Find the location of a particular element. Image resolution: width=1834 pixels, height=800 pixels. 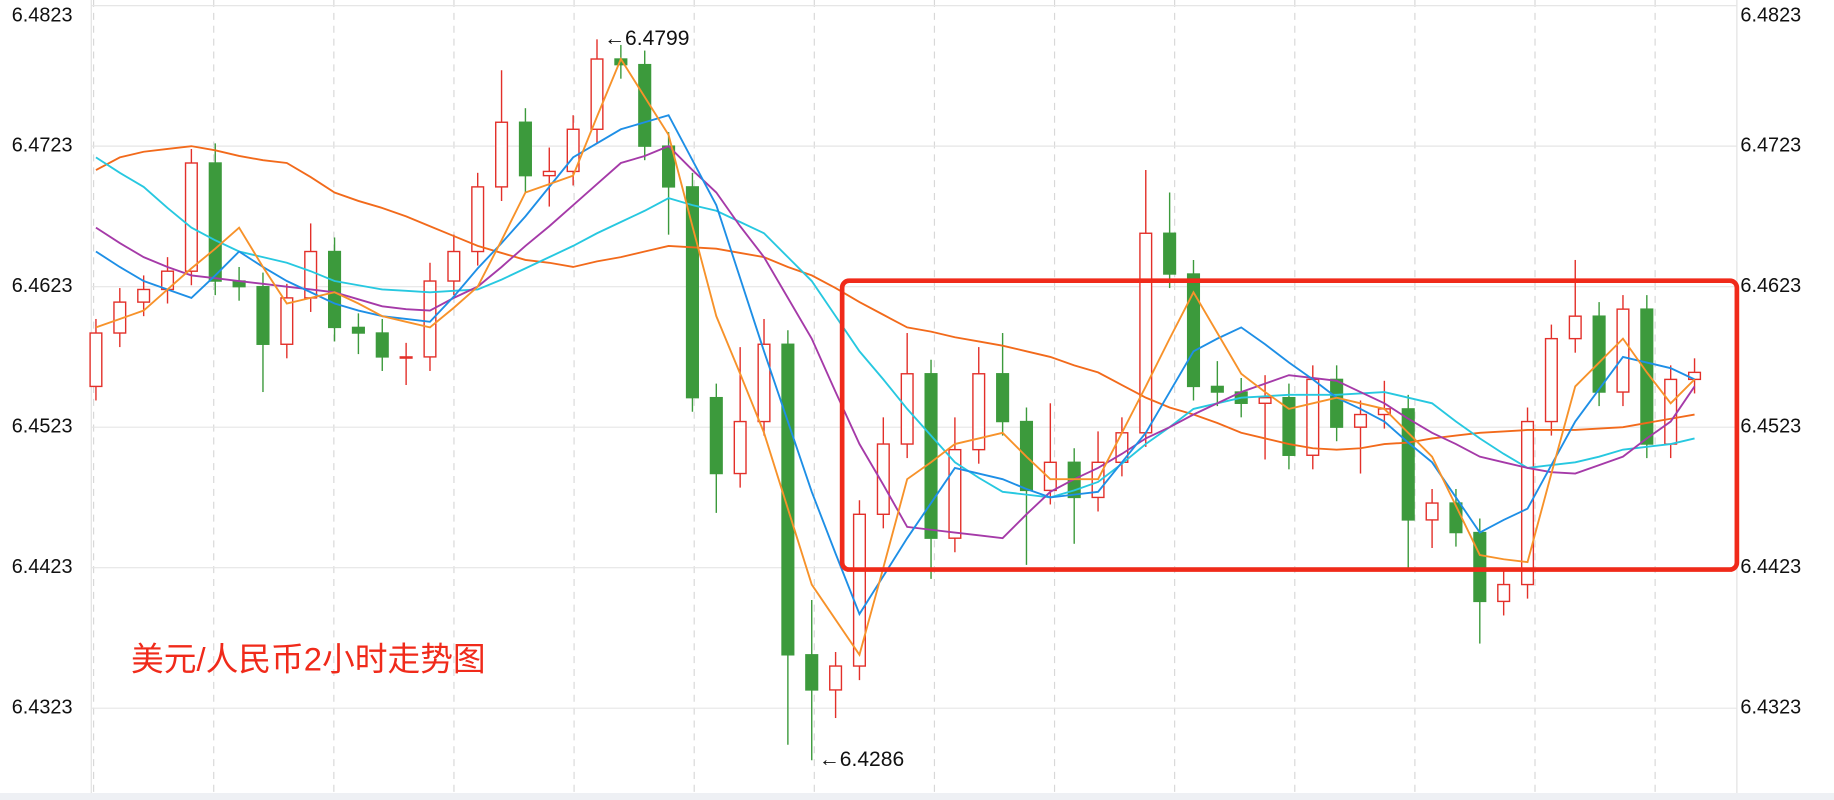

y-tick-label: 6.4723 is located at coordinates (42, 145).